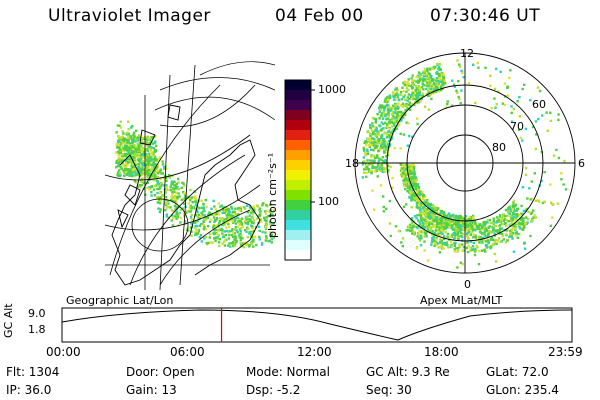 The image size is (600, 400). Describe the element at coordinates (186, 195) in the screenshot. I see `coastline-outline` at that location.